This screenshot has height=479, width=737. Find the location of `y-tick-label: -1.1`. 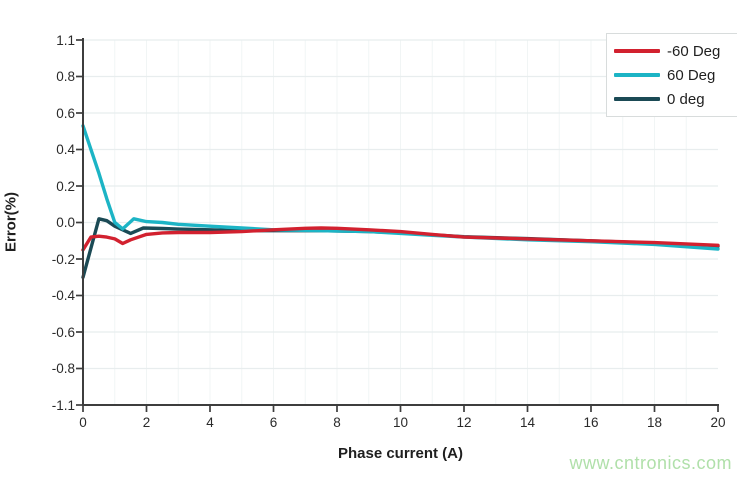

y-tick-label: -1.1 is located at coordinates (63, 405).